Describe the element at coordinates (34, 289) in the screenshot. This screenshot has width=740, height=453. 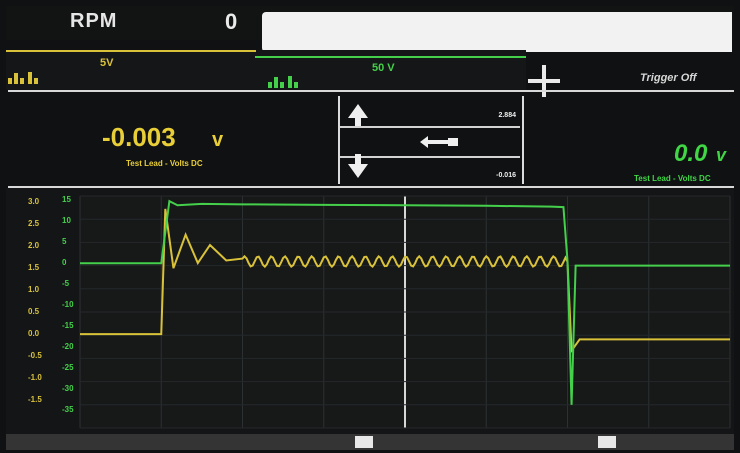
I see `y-axis-left-tick-label: 1.0` at that location.